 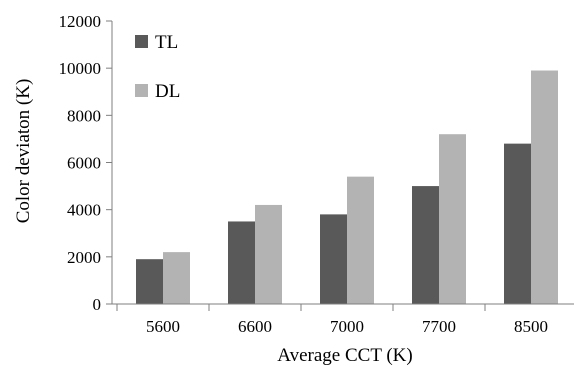 What do you see at coordinates (84, 257) in the screenshot?
I see `y-tick-label: 2000` at bounding box center [84, 257].